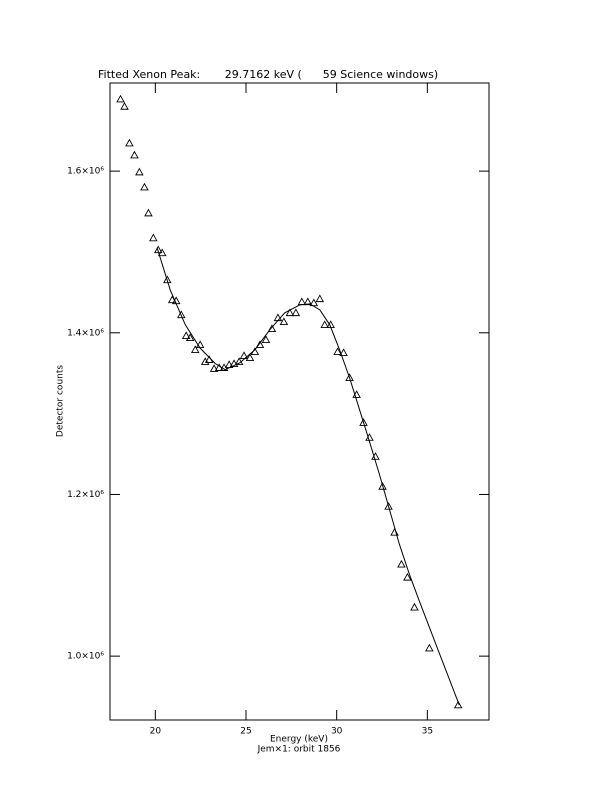 The width and height of the screenshot is (612, 796). Describe the element at coordinates (85, 657) in the screenshot. I see `y-tick-label: 1.0×10⁶` at that location.